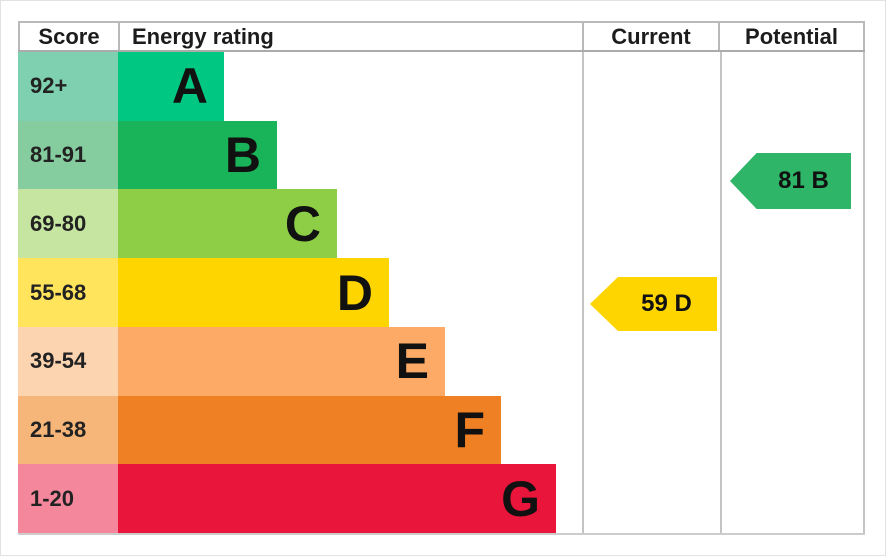  I want to click on band-row-g: 1-20 G, so click(441, 499).